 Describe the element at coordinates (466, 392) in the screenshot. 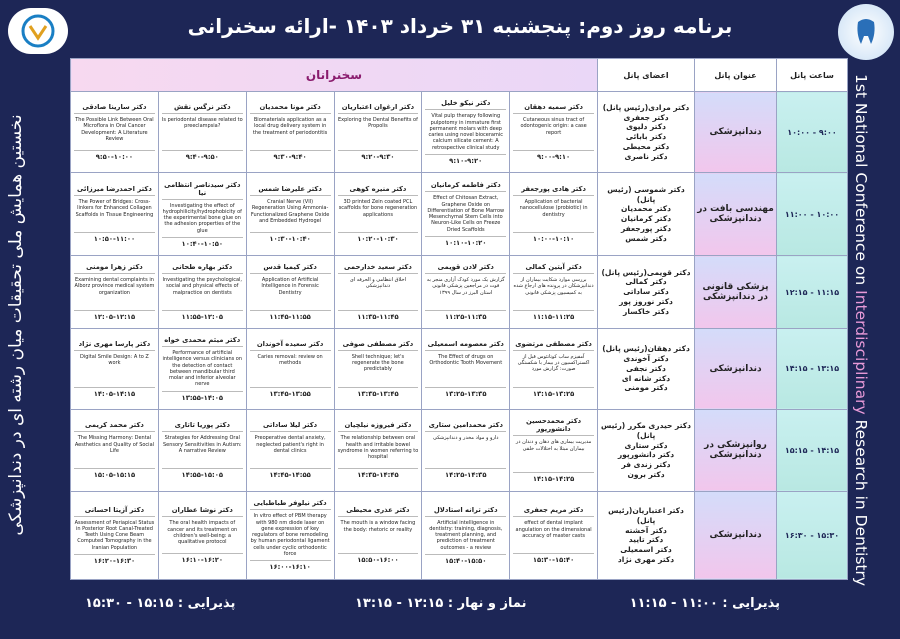

I see `speaker-time: ۱۳:۲۵-۱۳:۳۵` at that location.